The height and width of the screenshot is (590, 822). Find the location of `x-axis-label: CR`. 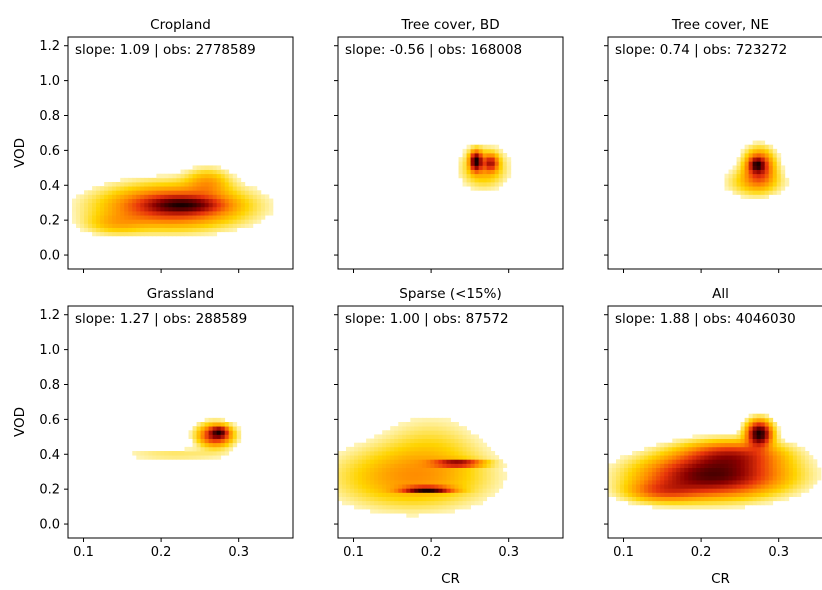

x-axis-label: CR is located at coordinates (450, 579).